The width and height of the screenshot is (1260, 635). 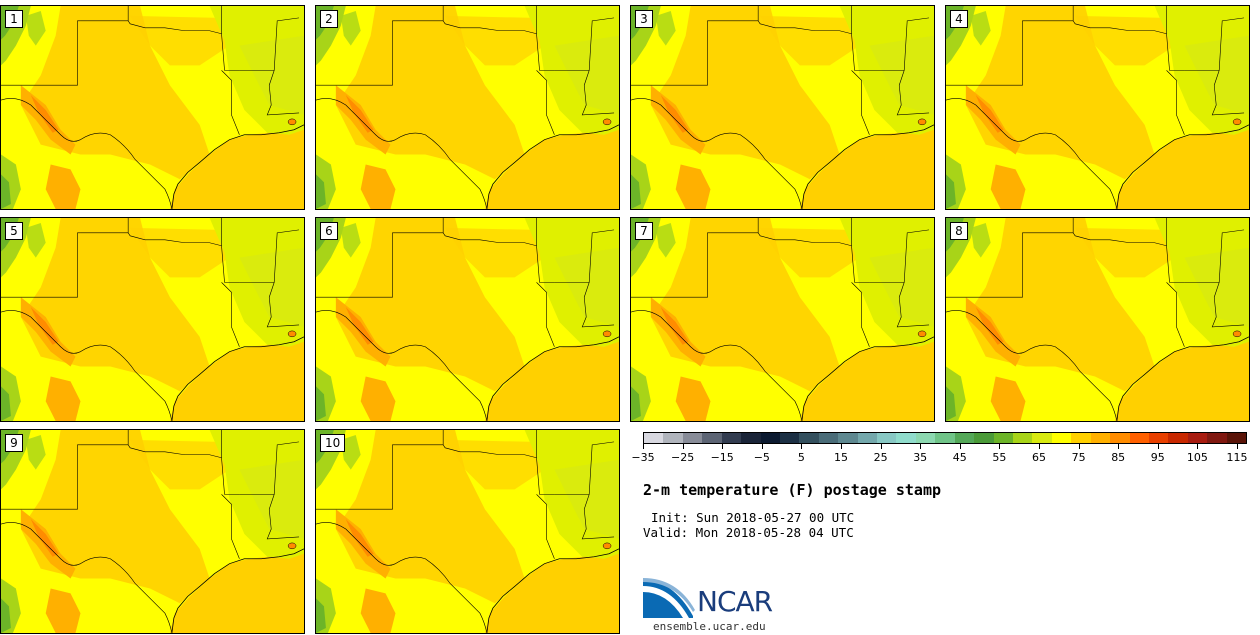 What do you see at coordinates (329, 19) in the screenshot?
I see `panel-label: 2` at bounding box center [329, 19].